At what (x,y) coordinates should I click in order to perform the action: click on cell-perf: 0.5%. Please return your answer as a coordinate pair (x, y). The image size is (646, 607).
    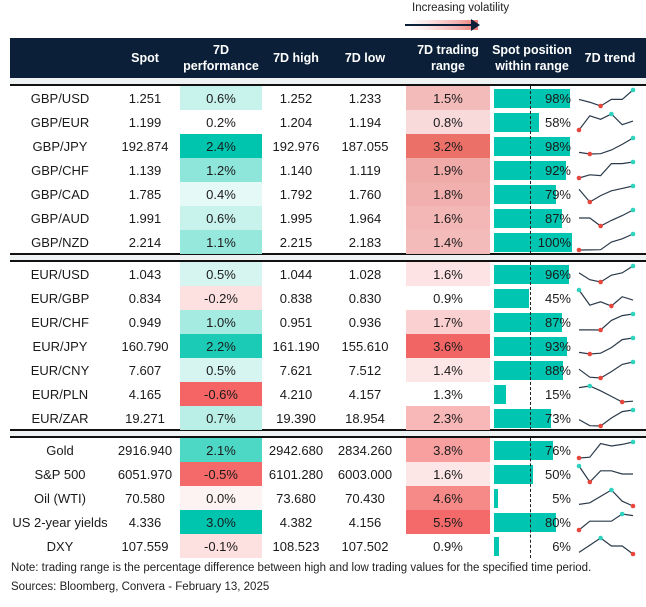
    Looking at the image, I should click on (221, 274).